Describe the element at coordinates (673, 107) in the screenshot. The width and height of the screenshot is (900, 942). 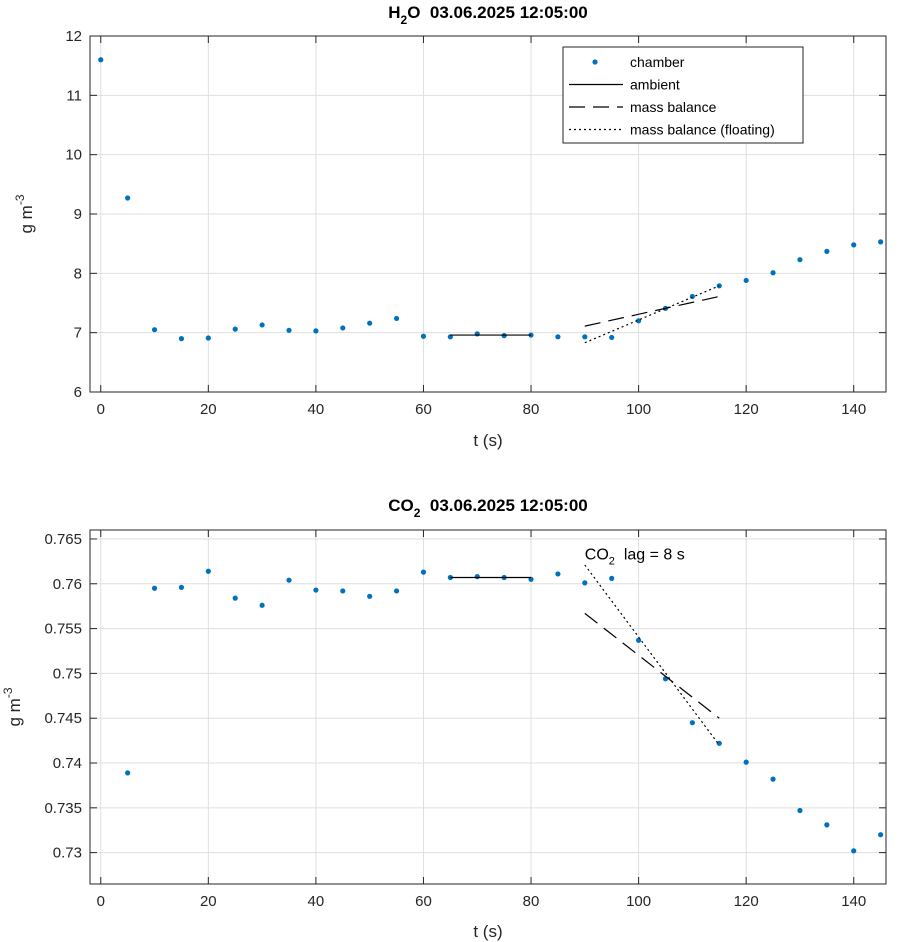
I see `legend-label: mass balance` at that location.